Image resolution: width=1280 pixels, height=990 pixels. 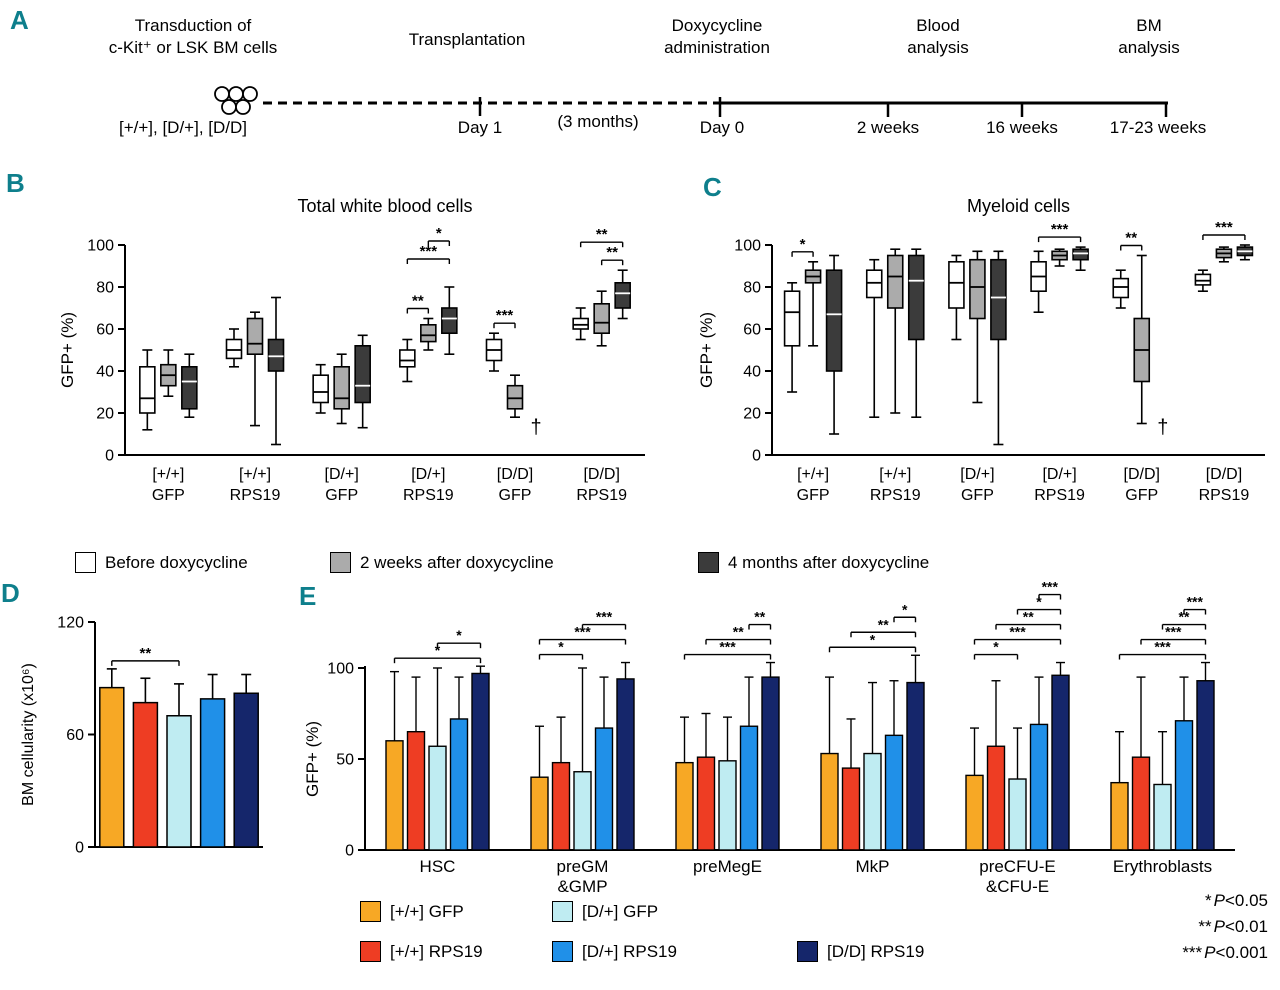 What do you see at coordinates (1149, 47) in the screenshot?
I see `stage-bm-line2: analysis` at bounding box center [1149, 47].